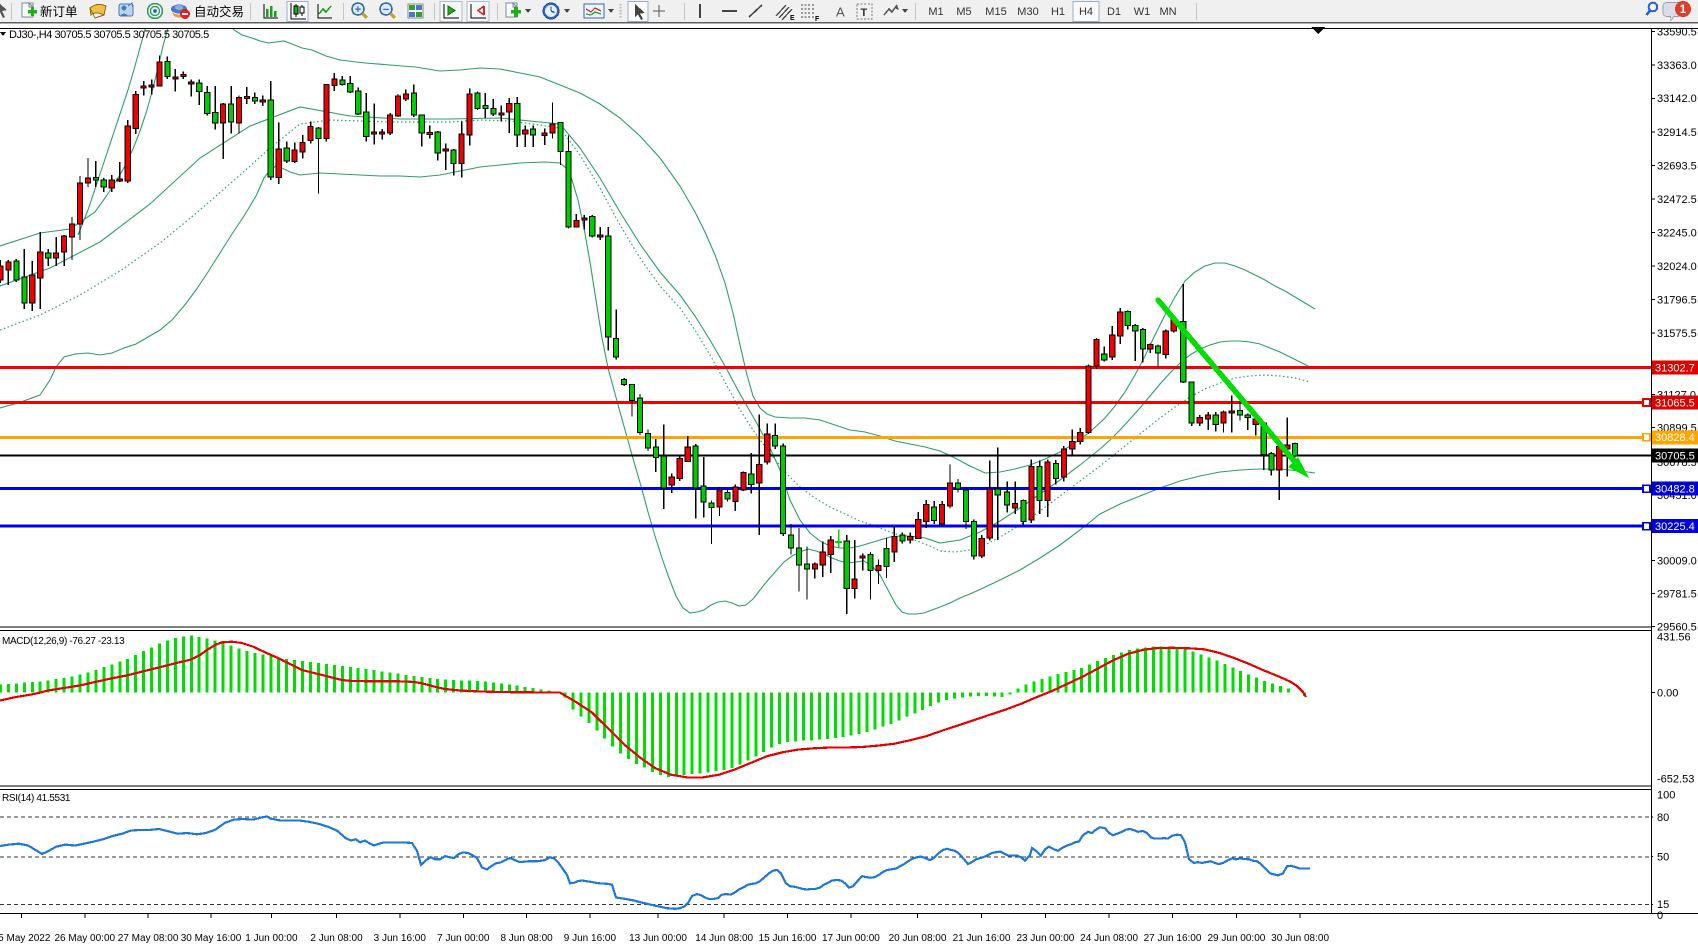 Image resolution: width=1698 pixels, height=945 pixels. Describe the element at coordinates (400, 938) in the screenshot. I see `svg-text: 3 Jun 16:00` at that location.